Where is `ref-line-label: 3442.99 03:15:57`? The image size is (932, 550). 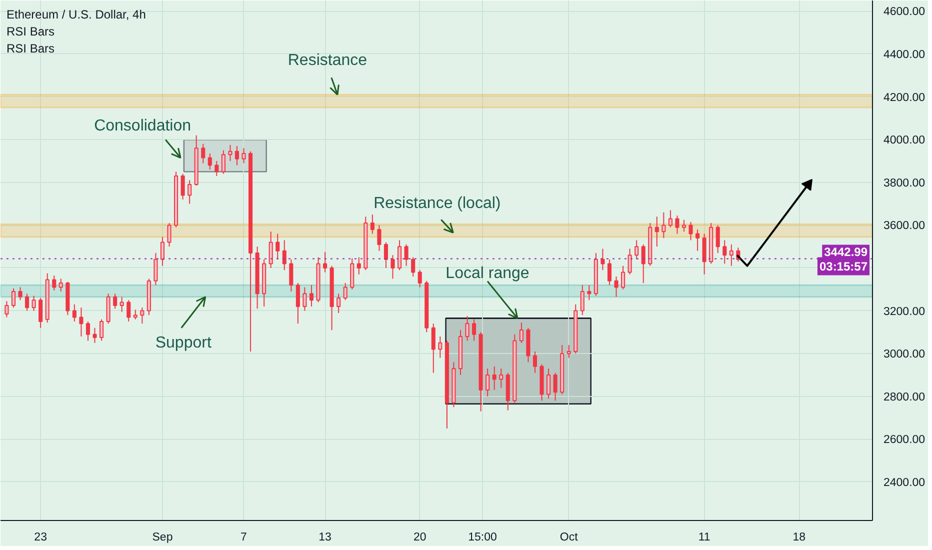
ref-line-label: 3442.99 03:15:57 is located at coordinates (843, 259).